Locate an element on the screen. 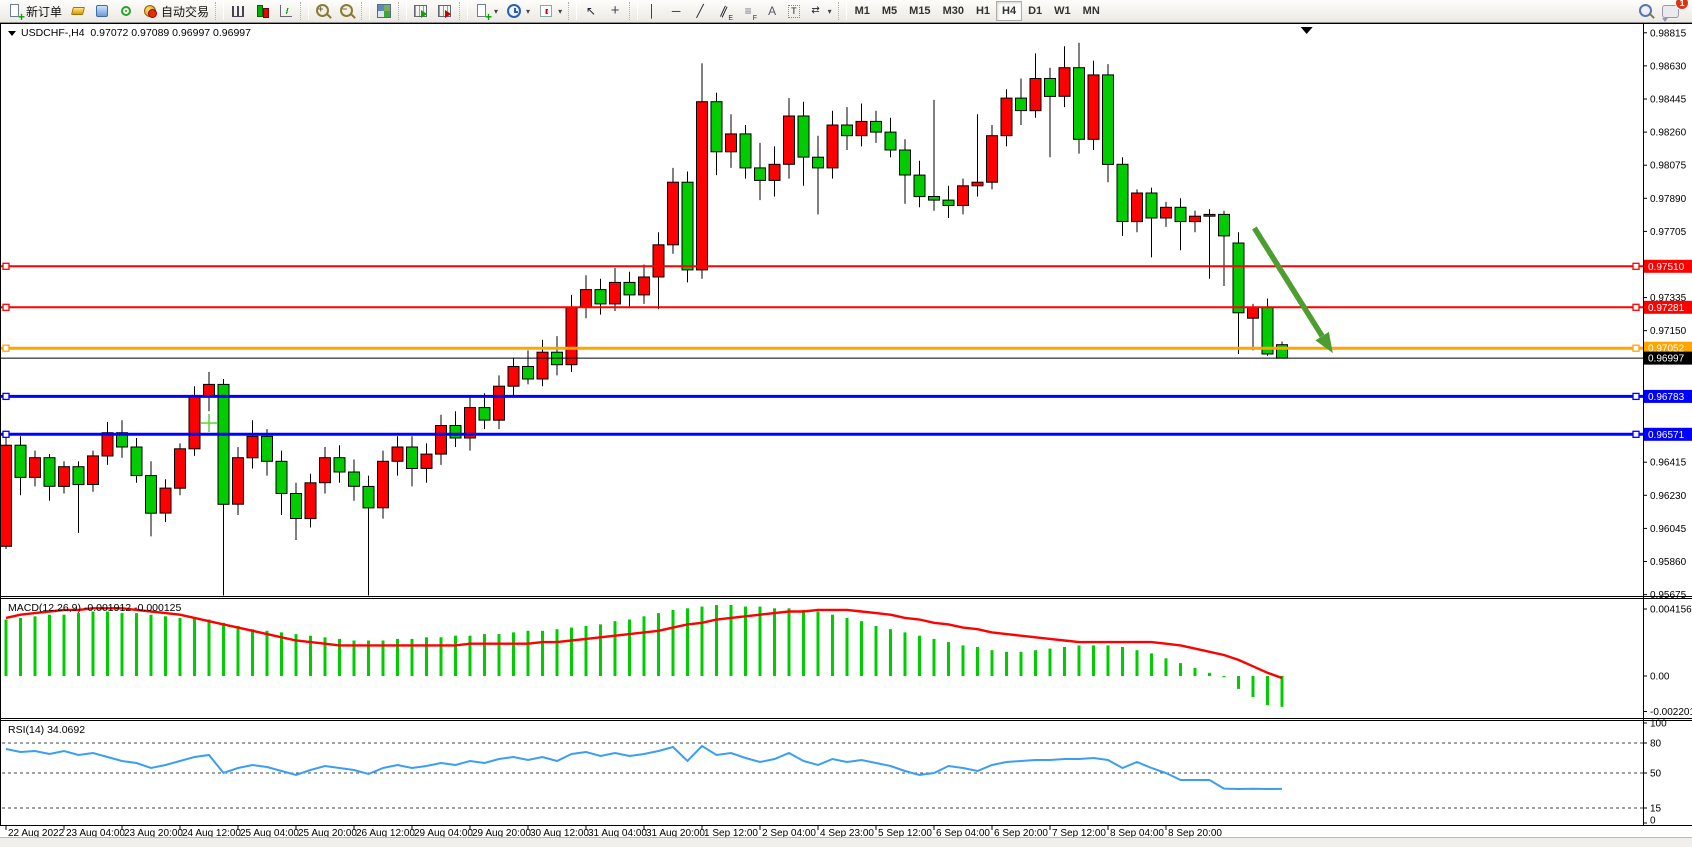  auto-scroll-icon is located at coordinates (421, 11).